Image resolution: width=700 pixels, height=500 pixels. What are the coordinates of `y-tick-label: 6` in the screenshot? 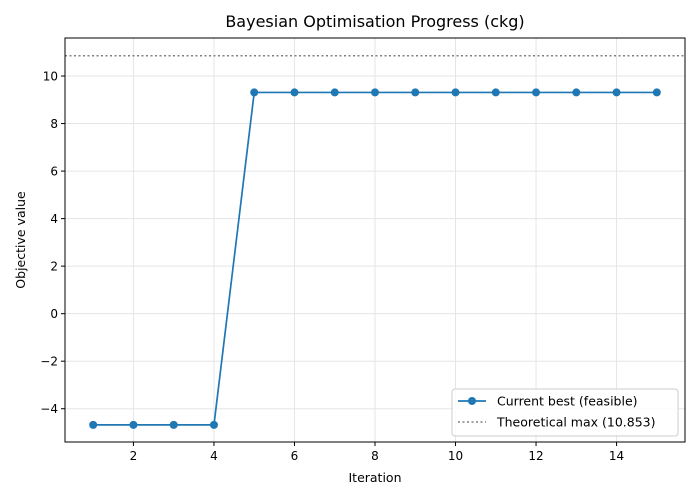 It's located at (54, 172).